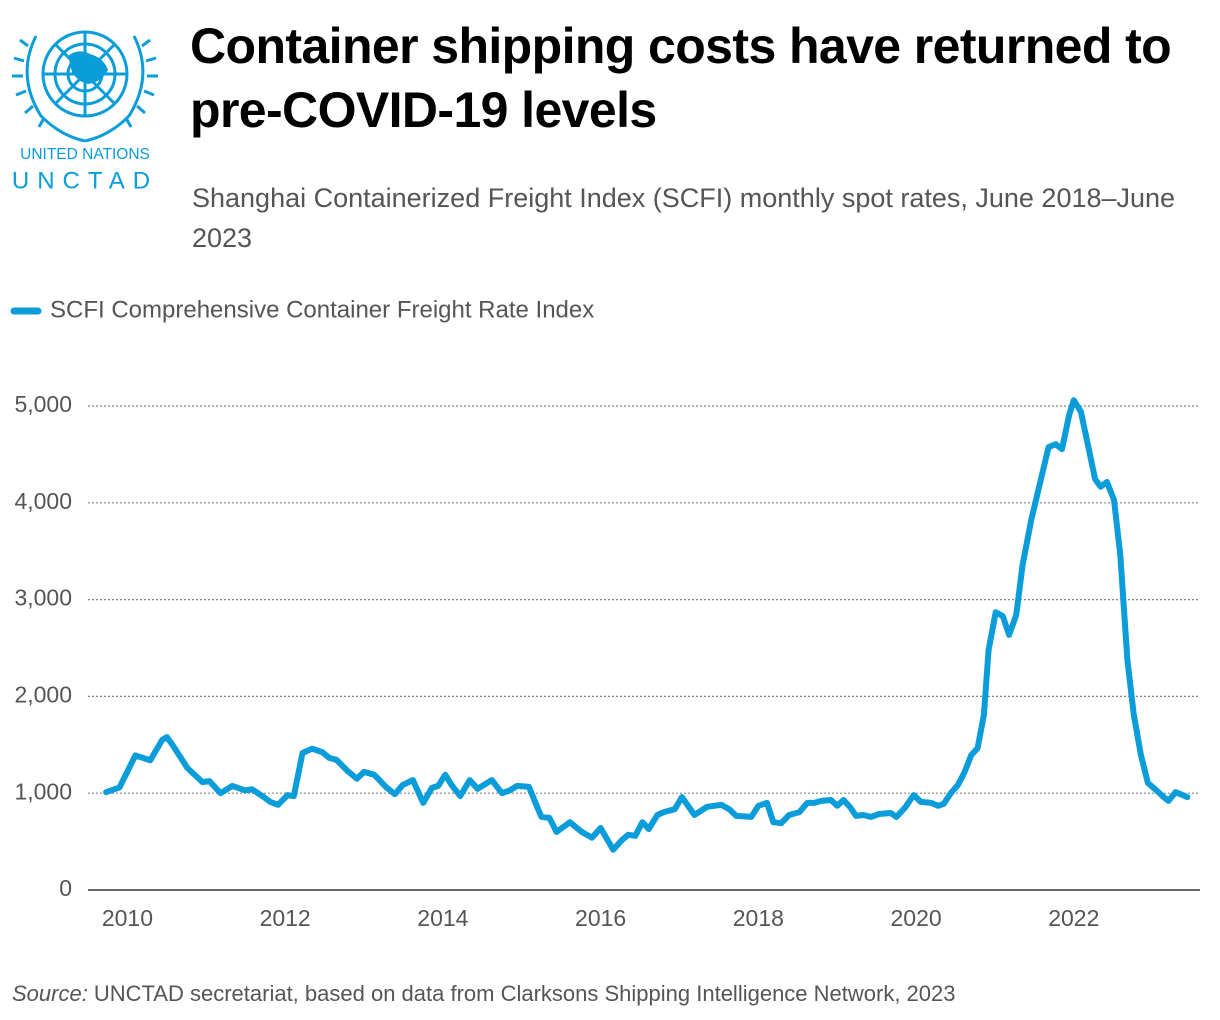  I want to click on source-label: Source:, so click(50, 993).